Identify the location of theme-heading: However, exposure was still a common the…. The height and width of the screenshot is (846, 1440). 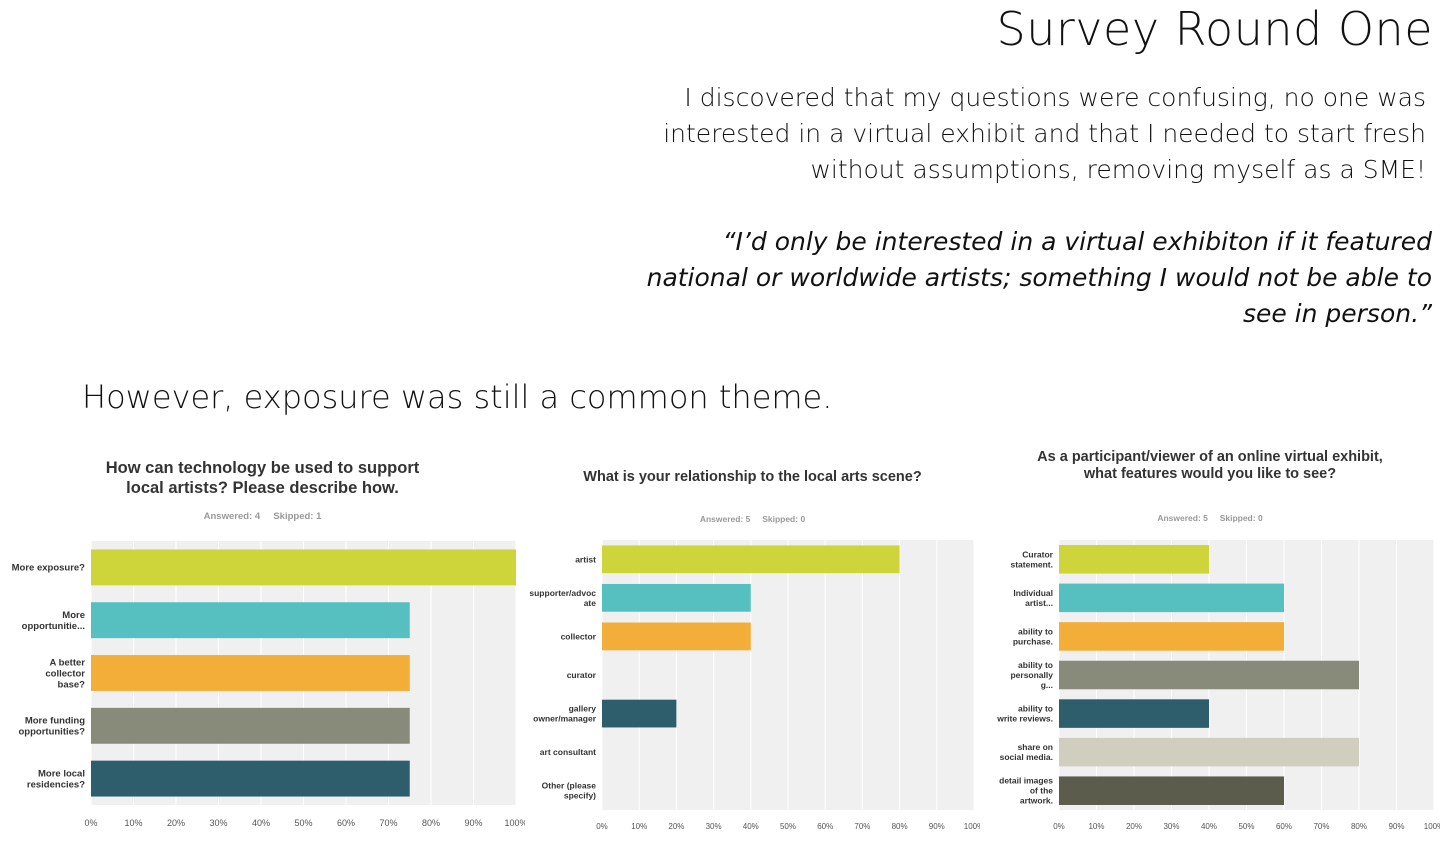
(457, 397).